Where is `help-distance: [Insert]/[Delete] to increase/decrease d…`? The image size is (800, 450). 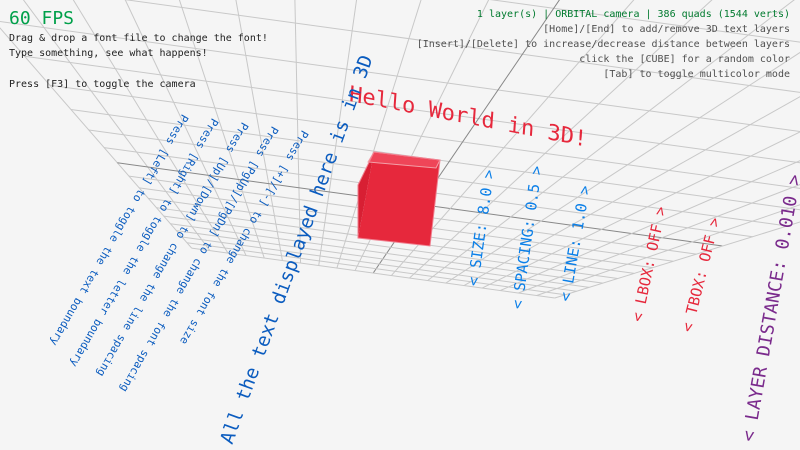 help-distance: [Insert]/[Delete] to increase/decrease d… is located at coordinates (603, 44).